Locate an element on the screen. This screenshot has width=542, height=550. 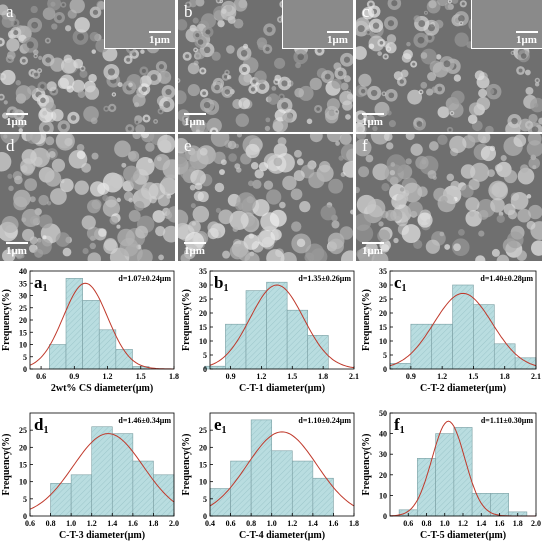
x-axis-label: 2wt% CS diameter(μm) is located at coordinates (102, 388).